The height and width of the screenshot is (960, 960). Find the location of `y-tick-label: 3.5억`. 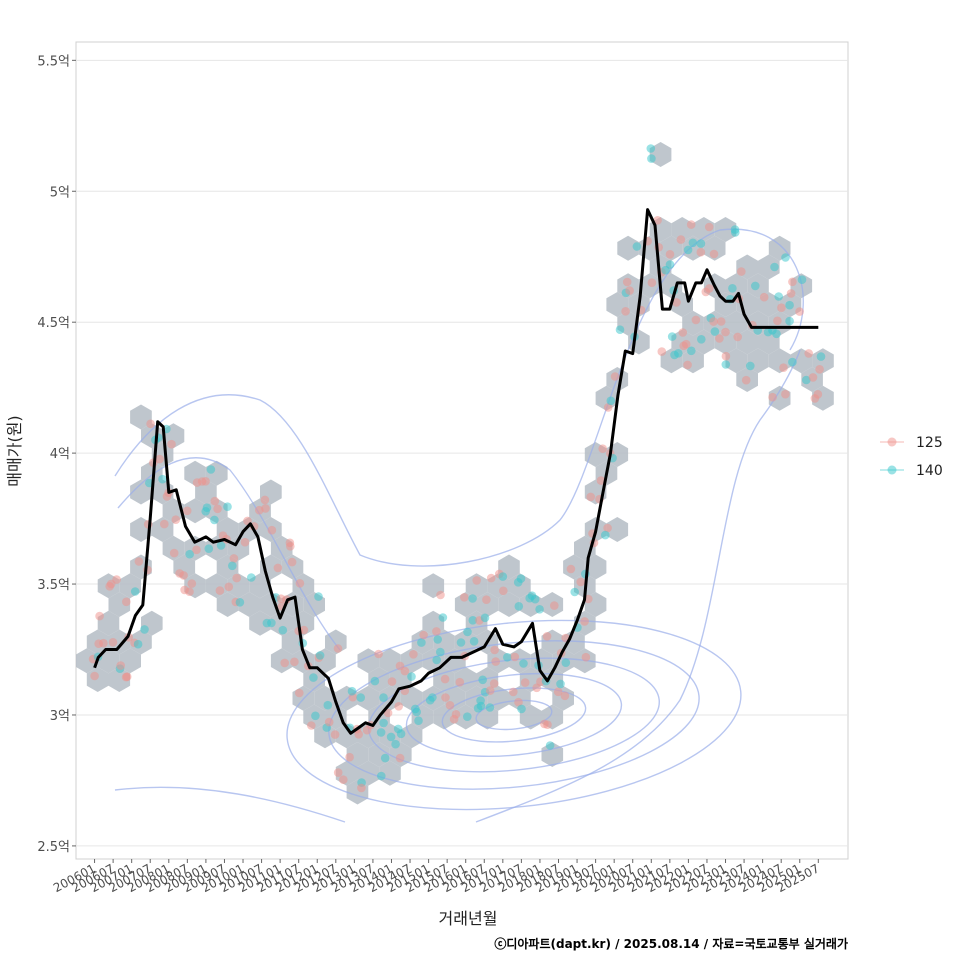

y-tick-label: 3.5억 is located at coordinates (53, 585).